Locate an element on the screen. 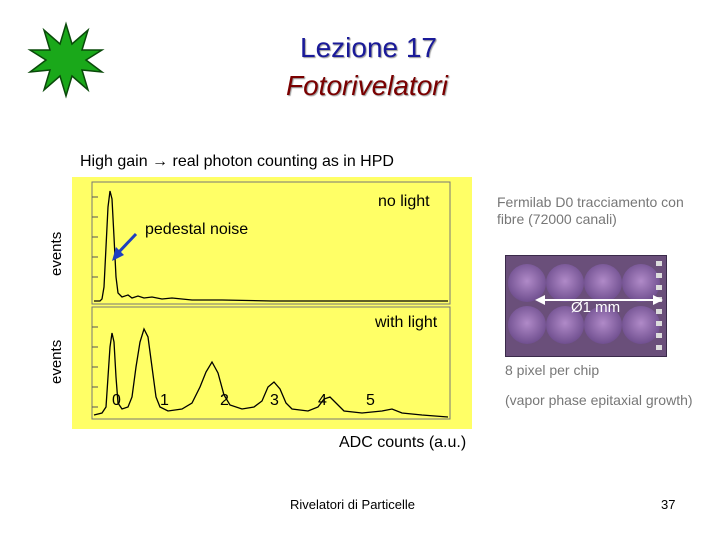 This screenshot has width=720, height=540. pixel-circles is located at coordinates (584, 304).